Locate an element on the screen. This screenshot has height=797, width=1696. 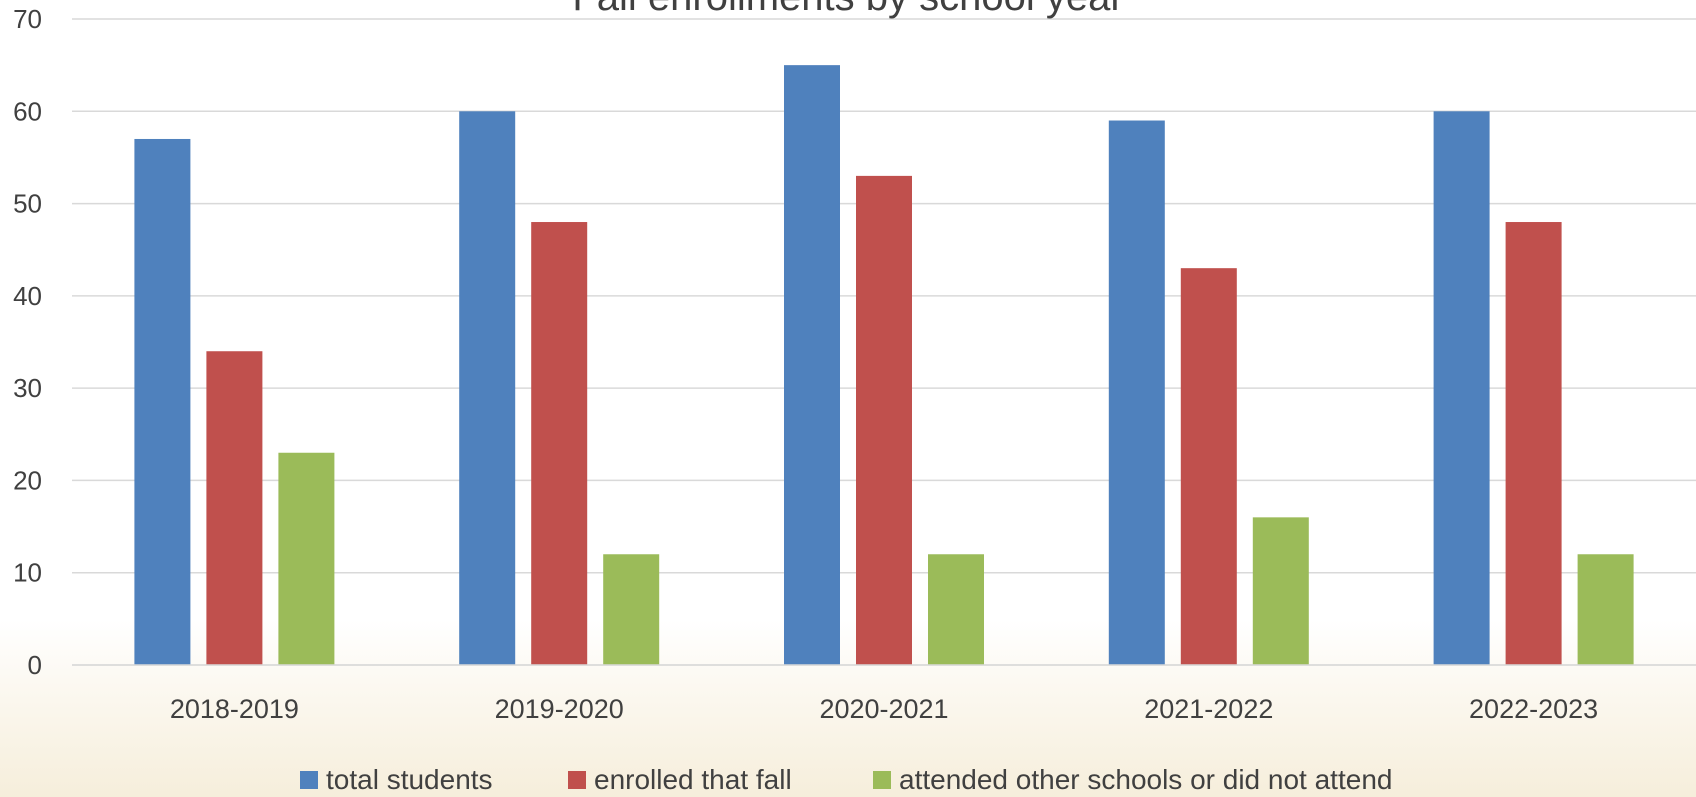
bar-2021-2022-total-students is located at coordinates (1136, 392).